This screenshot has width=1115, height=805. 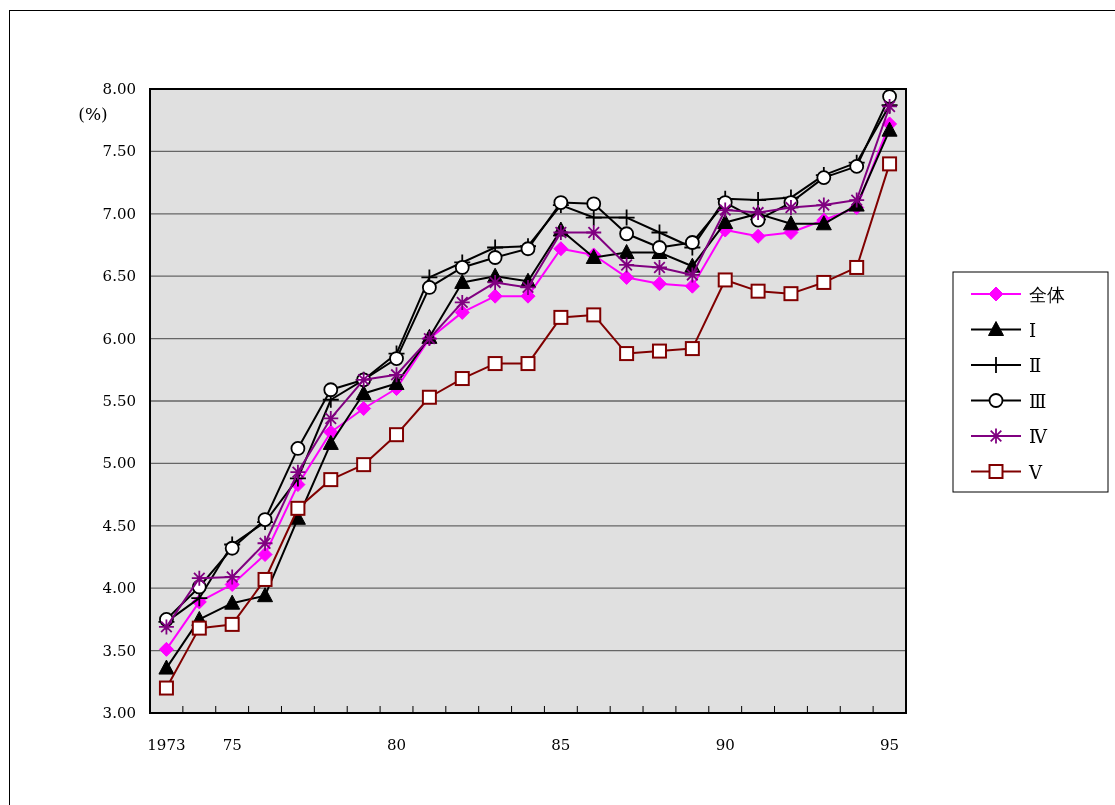 I want to click on x-tick-label: 90, so click(x=725, y=745).